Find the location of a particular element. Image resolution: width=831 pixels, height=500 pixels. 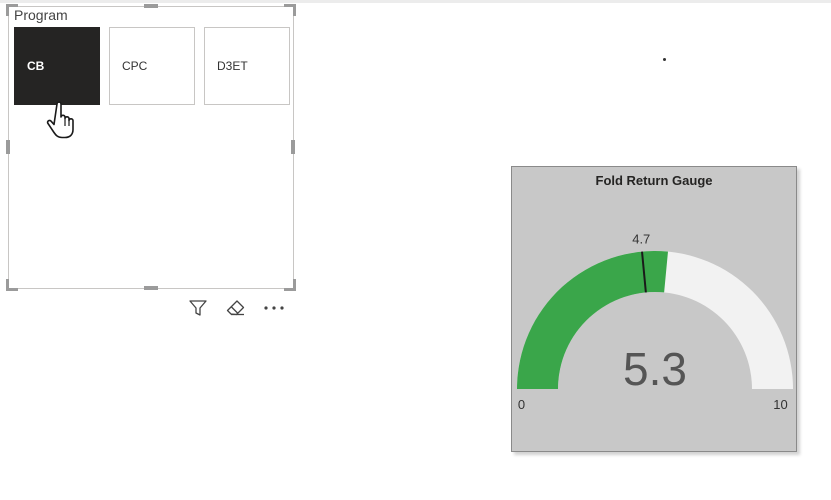

slicer-tile-d3et: D3ET is located at coordinates (247, 66).